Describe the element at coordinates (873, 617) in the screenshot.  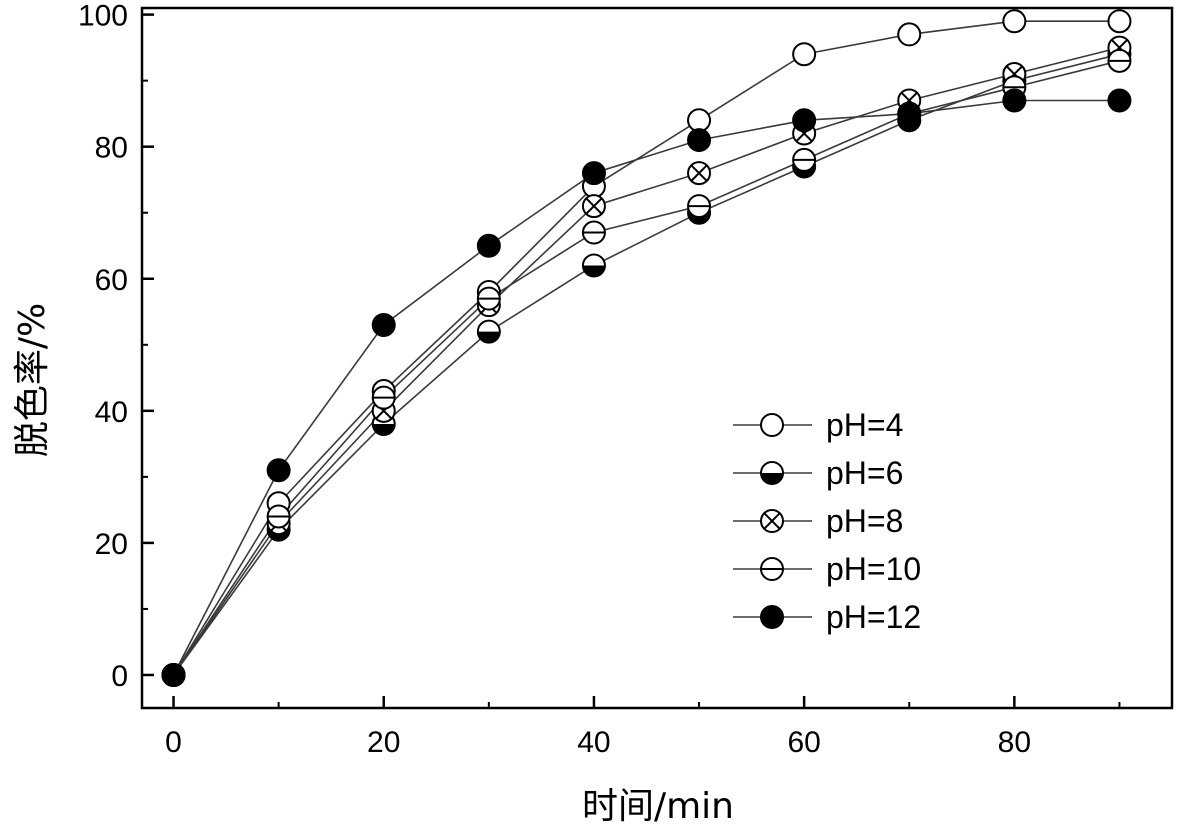
I see `legend-label: pH=12` at that location.